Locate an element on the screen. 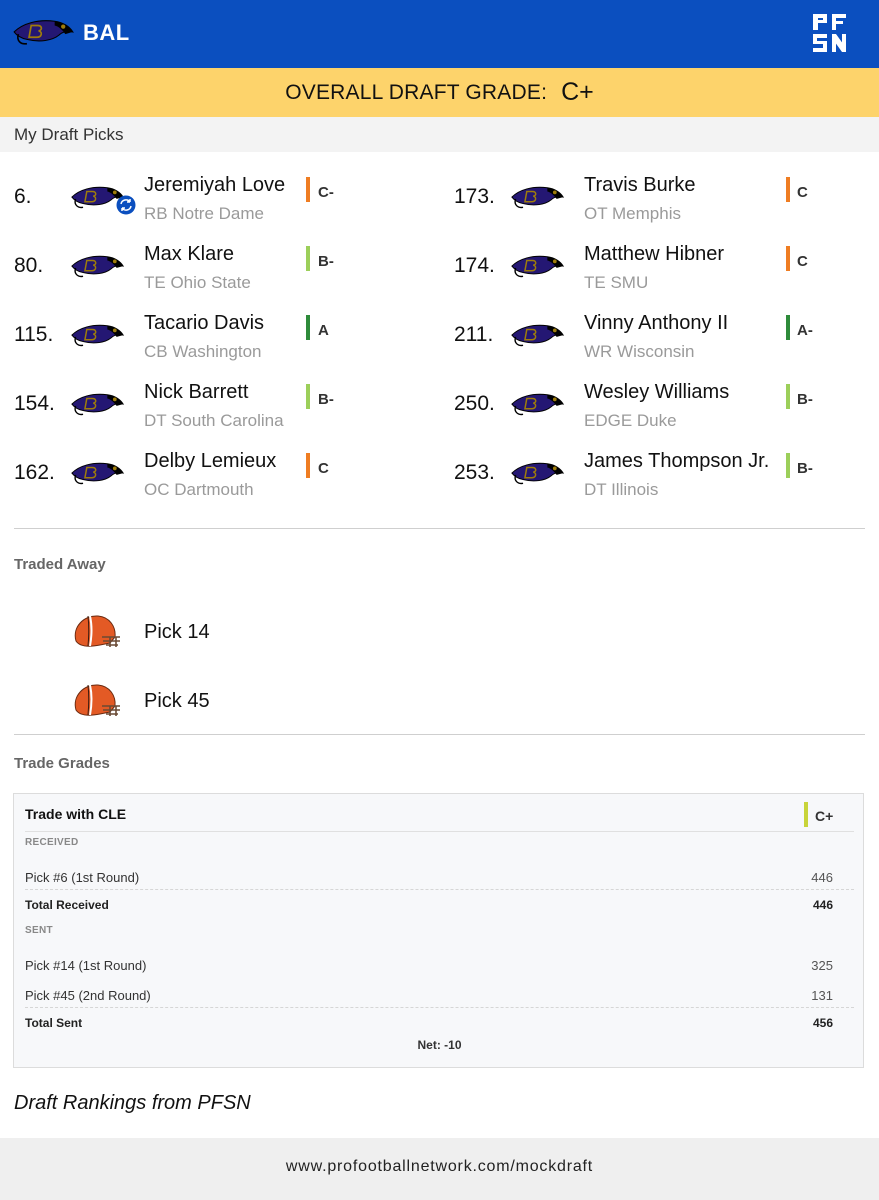 This screenshot has height=1200, width=879. overall-grade-value: C+ is located at coordinates (577, 92).